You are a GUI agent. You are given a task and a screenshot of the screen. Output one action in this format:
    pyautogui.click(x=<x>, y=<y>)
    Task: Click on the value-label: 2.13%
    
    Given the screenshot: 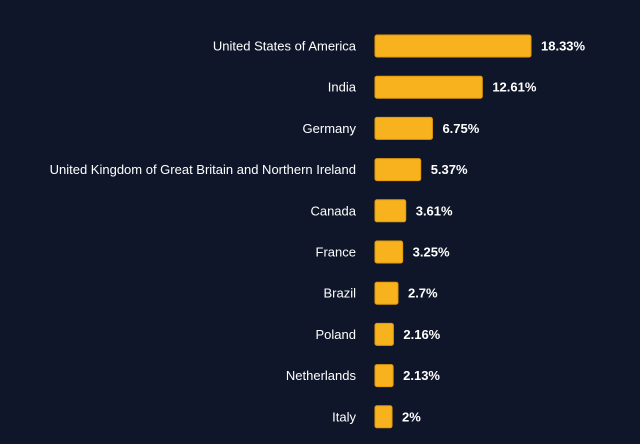 What is the action you would take?
    pyautogui.click(x=421, y=375)
    